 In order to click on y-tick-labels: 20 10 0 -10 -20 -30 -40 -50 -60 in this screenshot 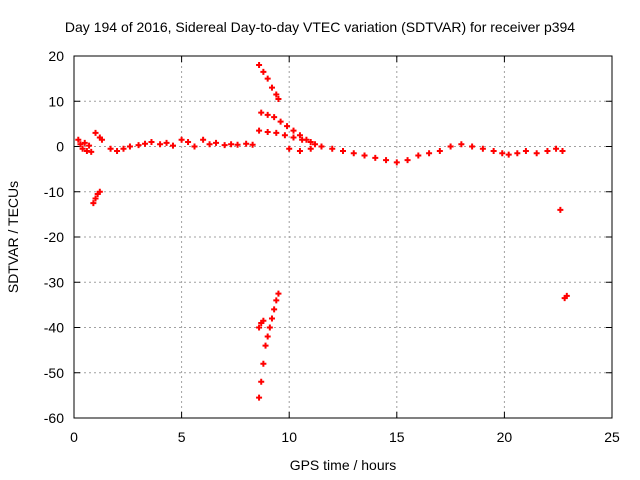, I will do `click(54, 237)`.